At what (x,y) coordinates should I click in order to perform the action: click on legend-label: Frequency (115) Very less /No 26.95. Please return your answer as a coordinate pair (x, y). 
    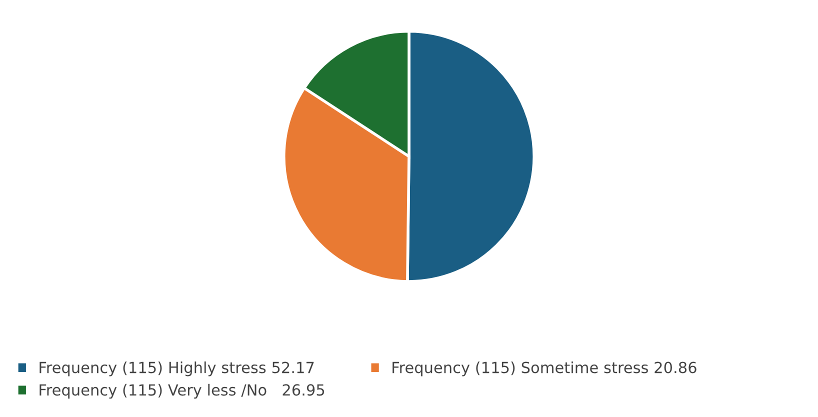
    Looking at the image, I should click on (182, 391).